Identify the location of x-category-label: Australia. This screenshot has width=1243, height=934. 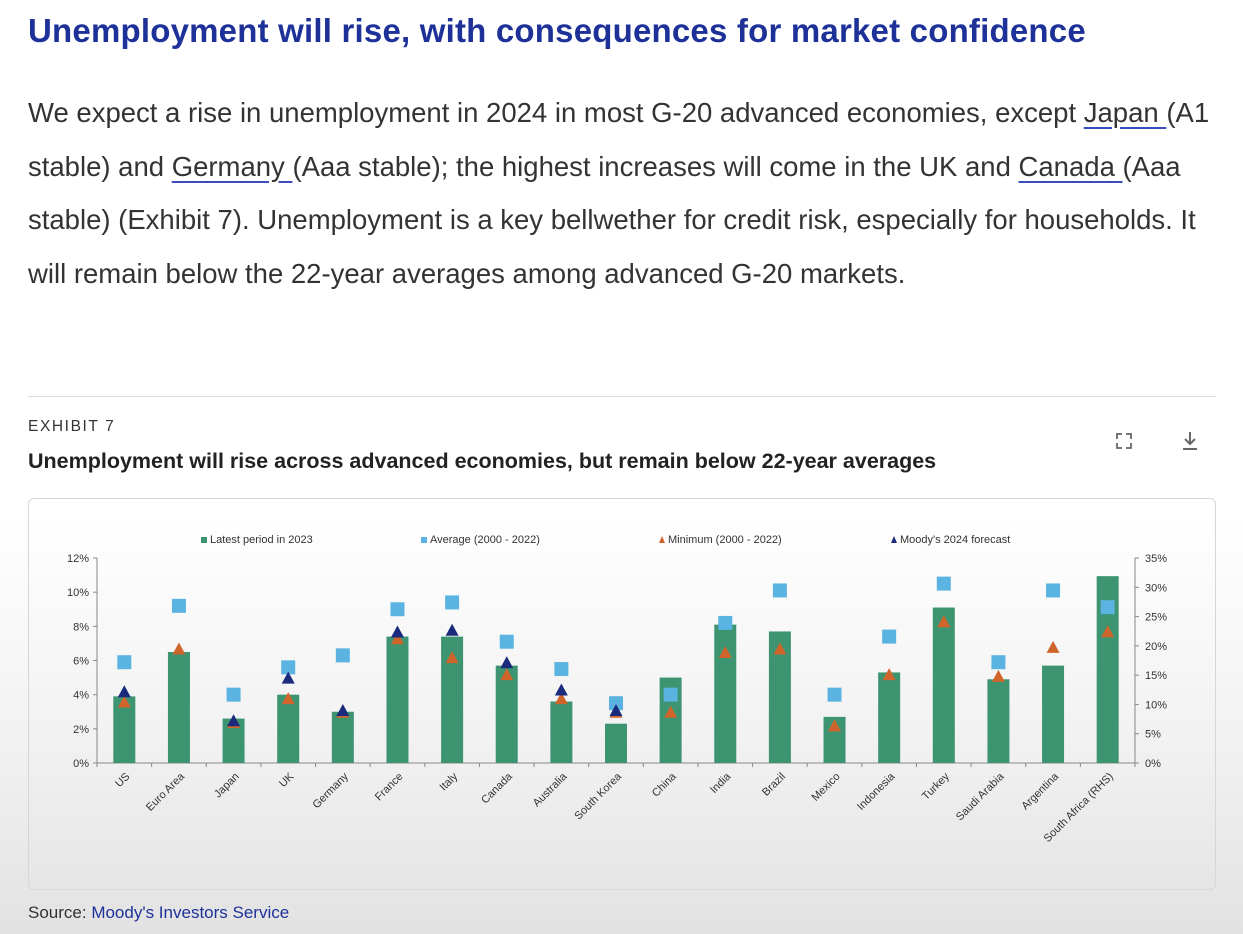
(550, 789).